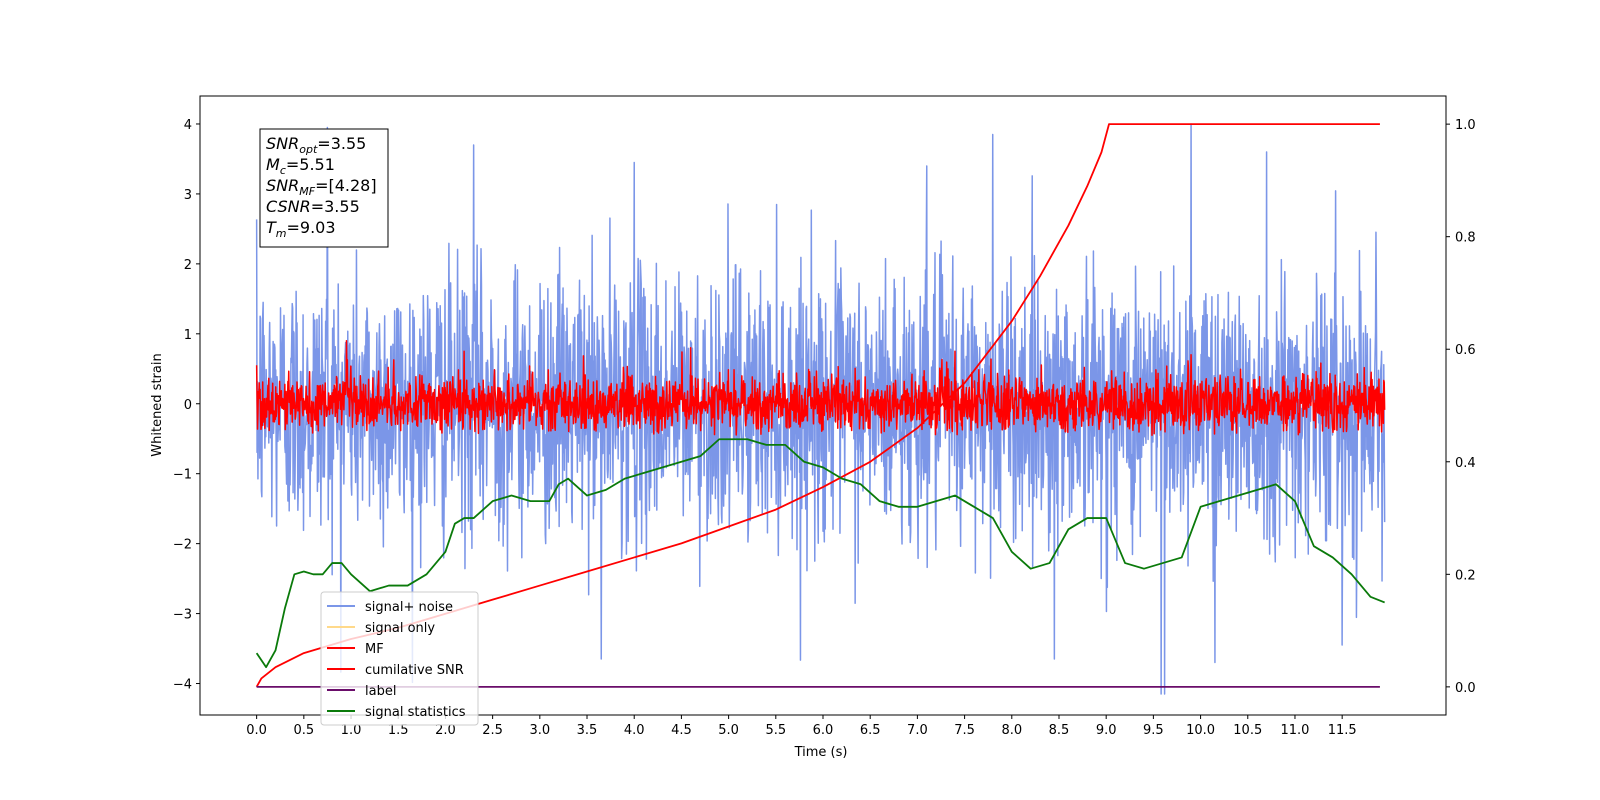 The width and height of the screenshot is (1600, 800). Describe the element at coordinates (157, 404) in the screenshot. I see `y-axis-title: Whitened strain` at that location.